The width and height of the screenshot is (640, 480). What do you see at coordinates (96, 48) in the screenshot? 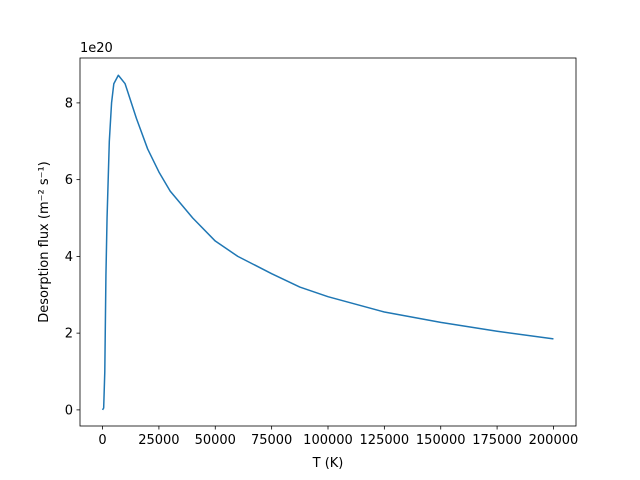
I see `y-offset-label: 1e20` at bounding box center [96, 48].